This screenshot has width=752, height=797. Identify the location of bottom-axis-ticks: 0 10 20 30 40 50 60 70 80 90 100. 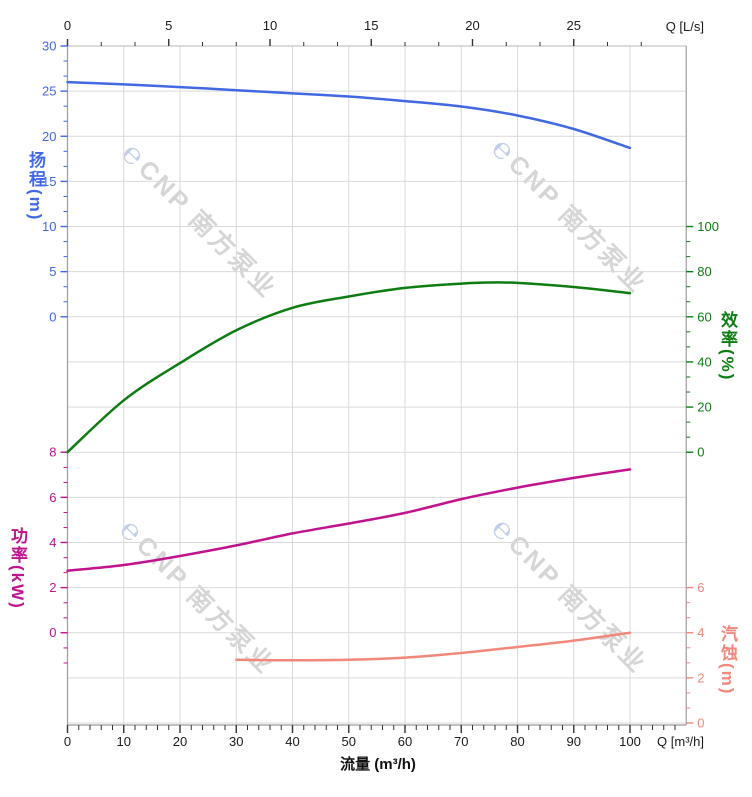
(370, 737).